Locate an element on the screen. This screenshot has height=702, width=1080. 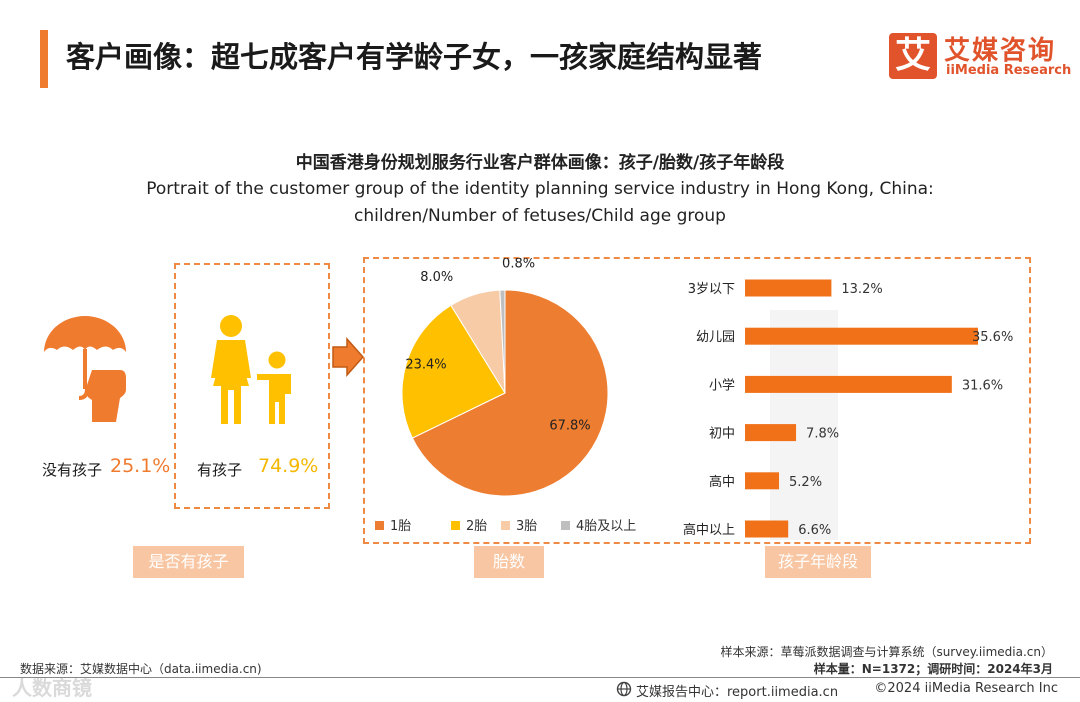
data-source: 数据来源：艾媒数据中心（data.iimedia.cn) is located at coordinates (141, 669).